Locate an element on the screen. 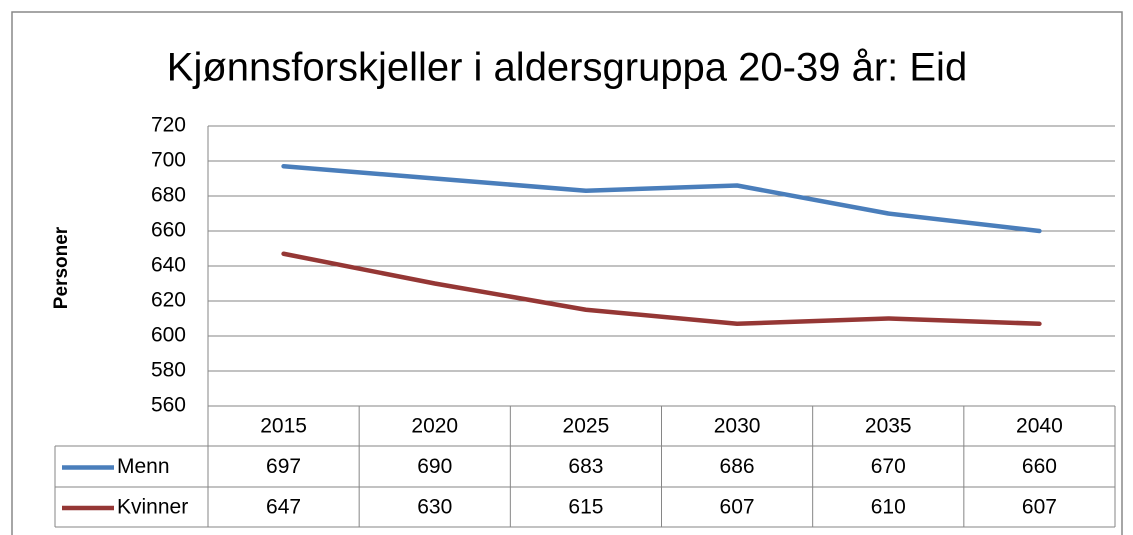  y-tick-label: 660 is located at coordinates (168, 230).